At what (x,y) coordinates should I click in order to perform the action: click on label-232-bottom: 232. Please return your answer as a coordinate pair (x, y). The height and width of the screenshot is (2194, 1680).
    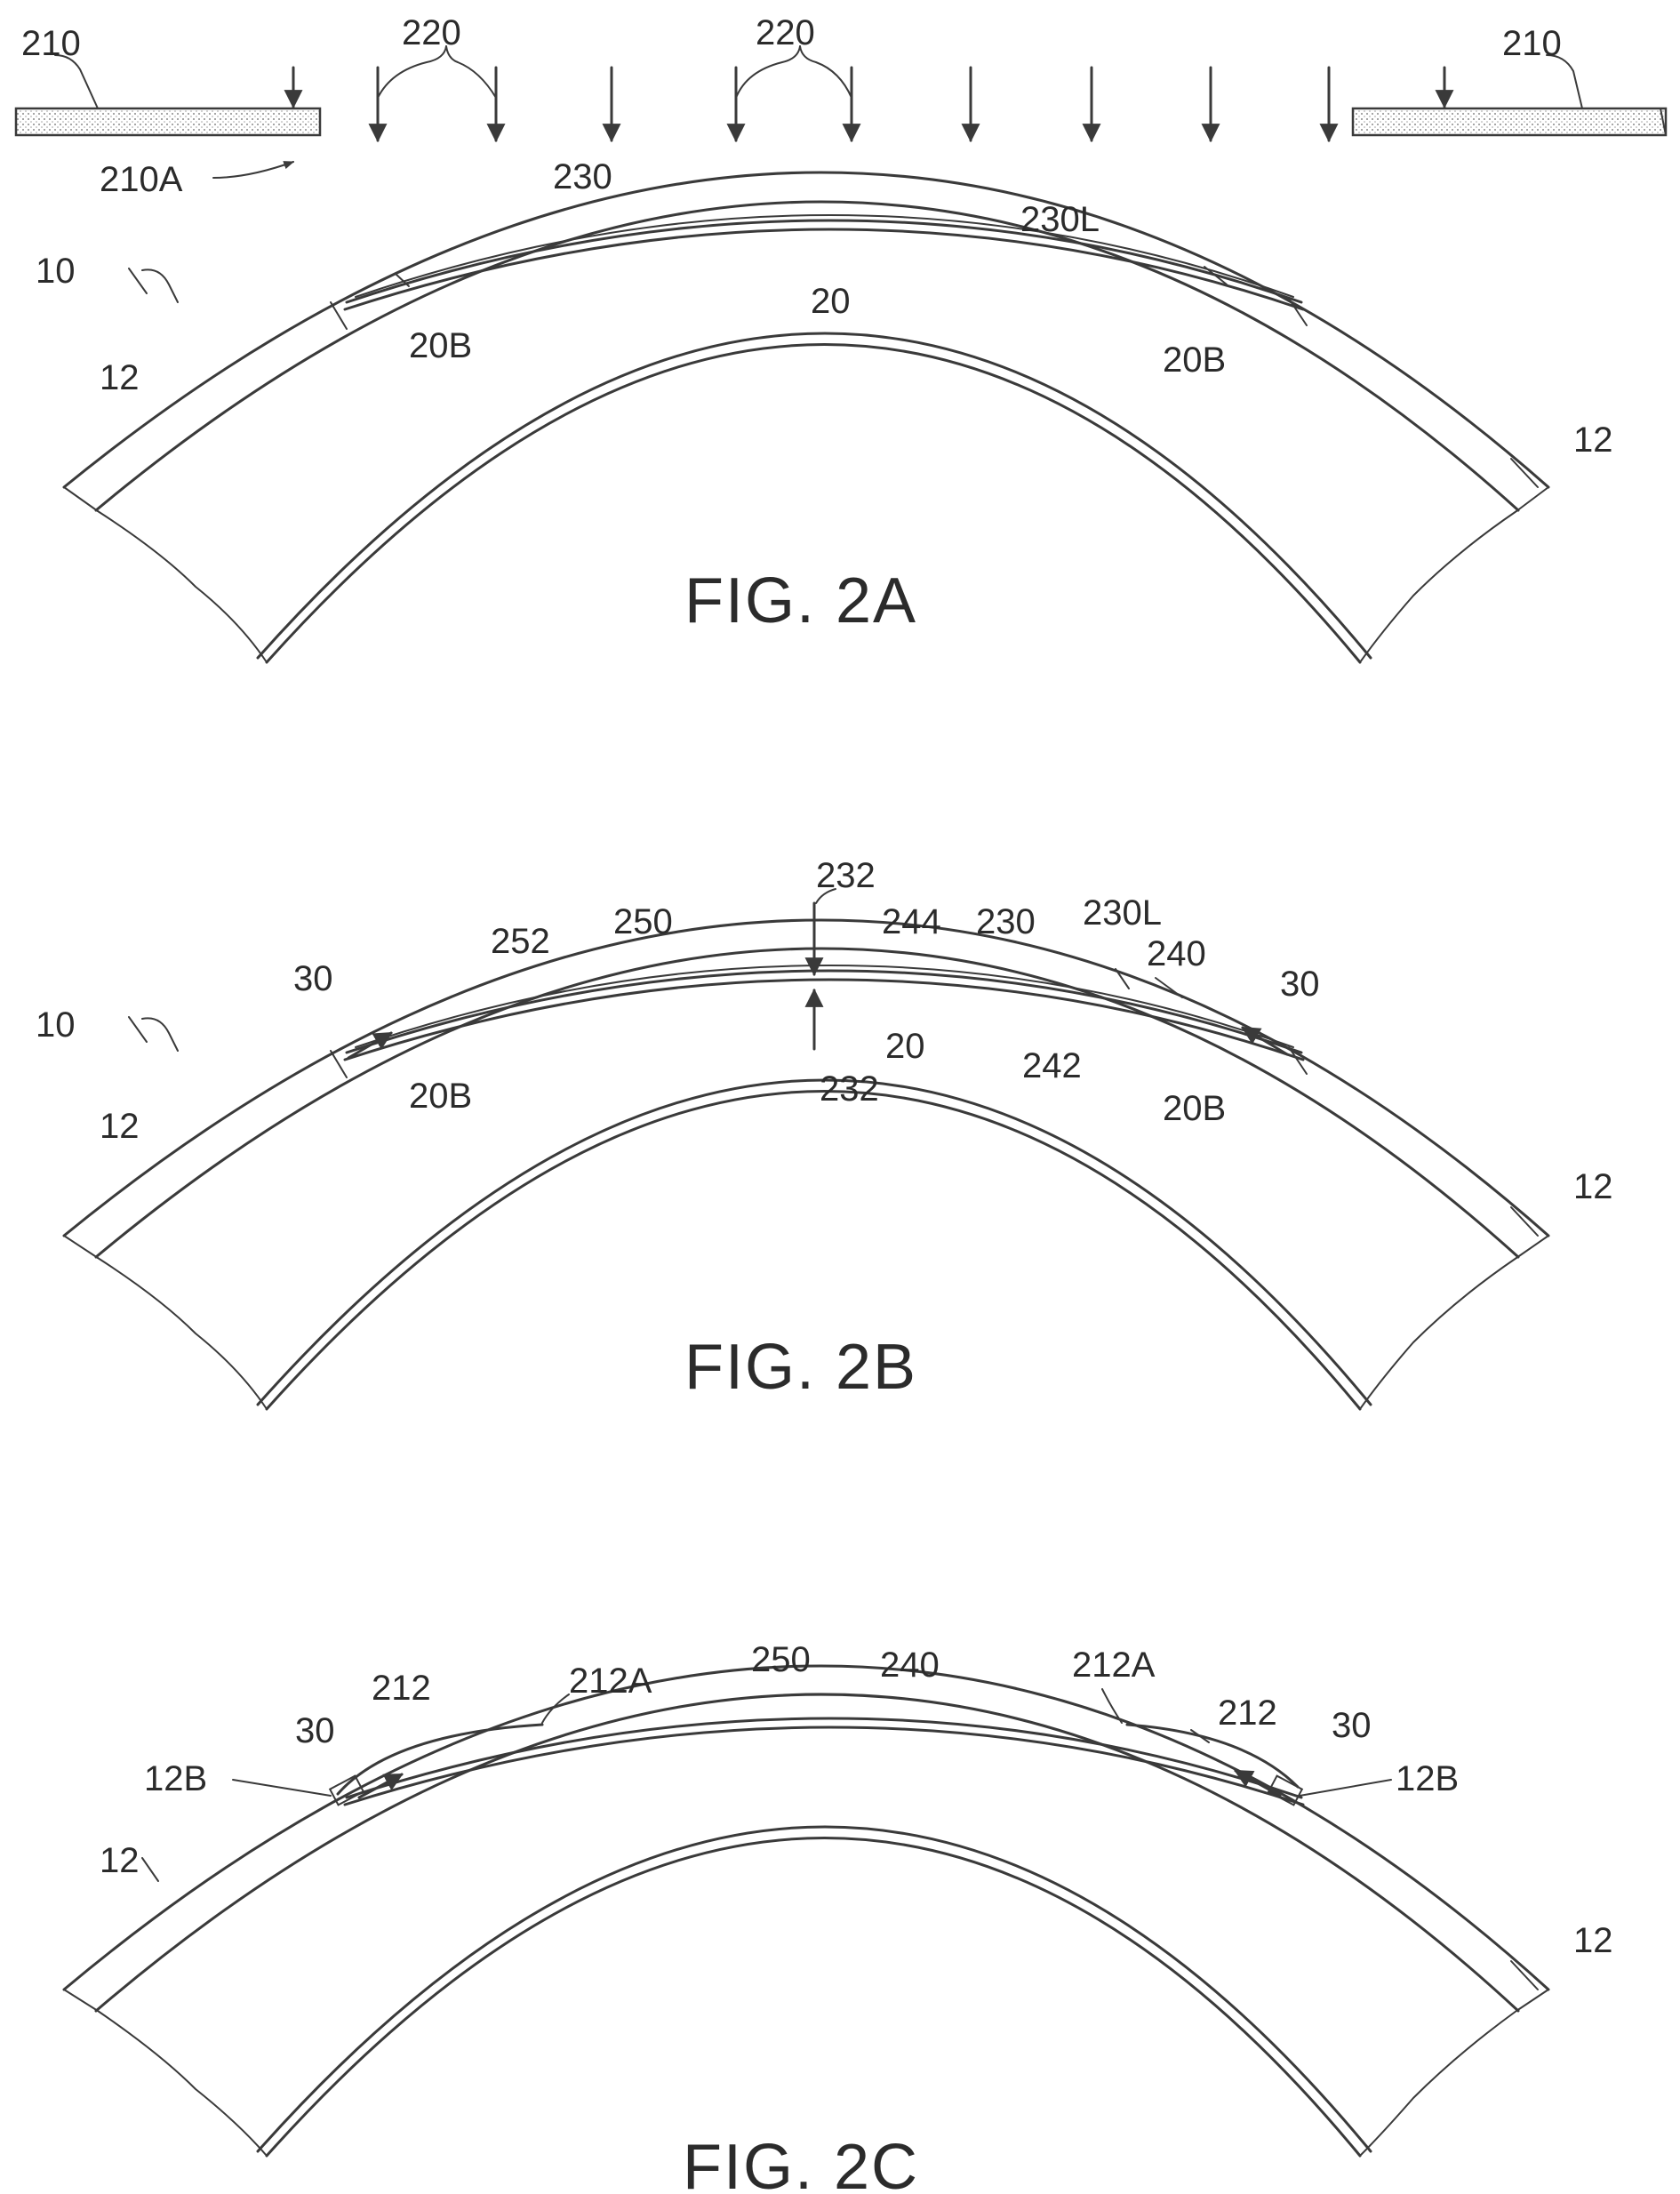
    Looking at the image, I should click on (849, 1089).